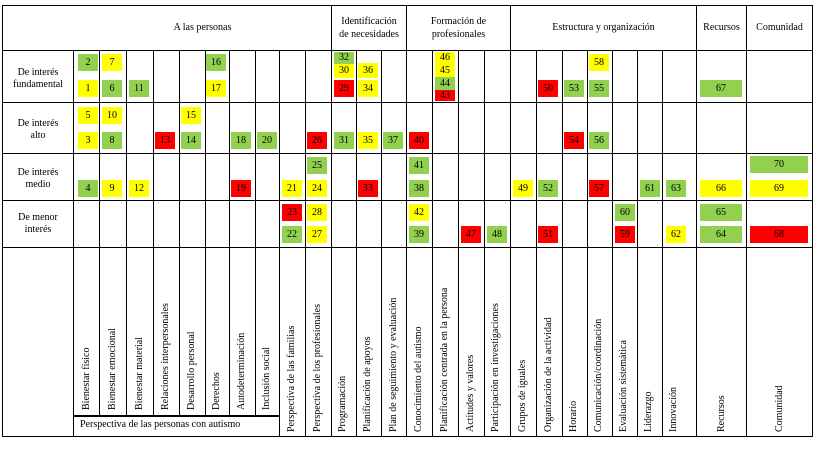  Describe the element at coordinates (191, 370) in the screenshot. I see `column-label: Desarrollo personal` at that location.